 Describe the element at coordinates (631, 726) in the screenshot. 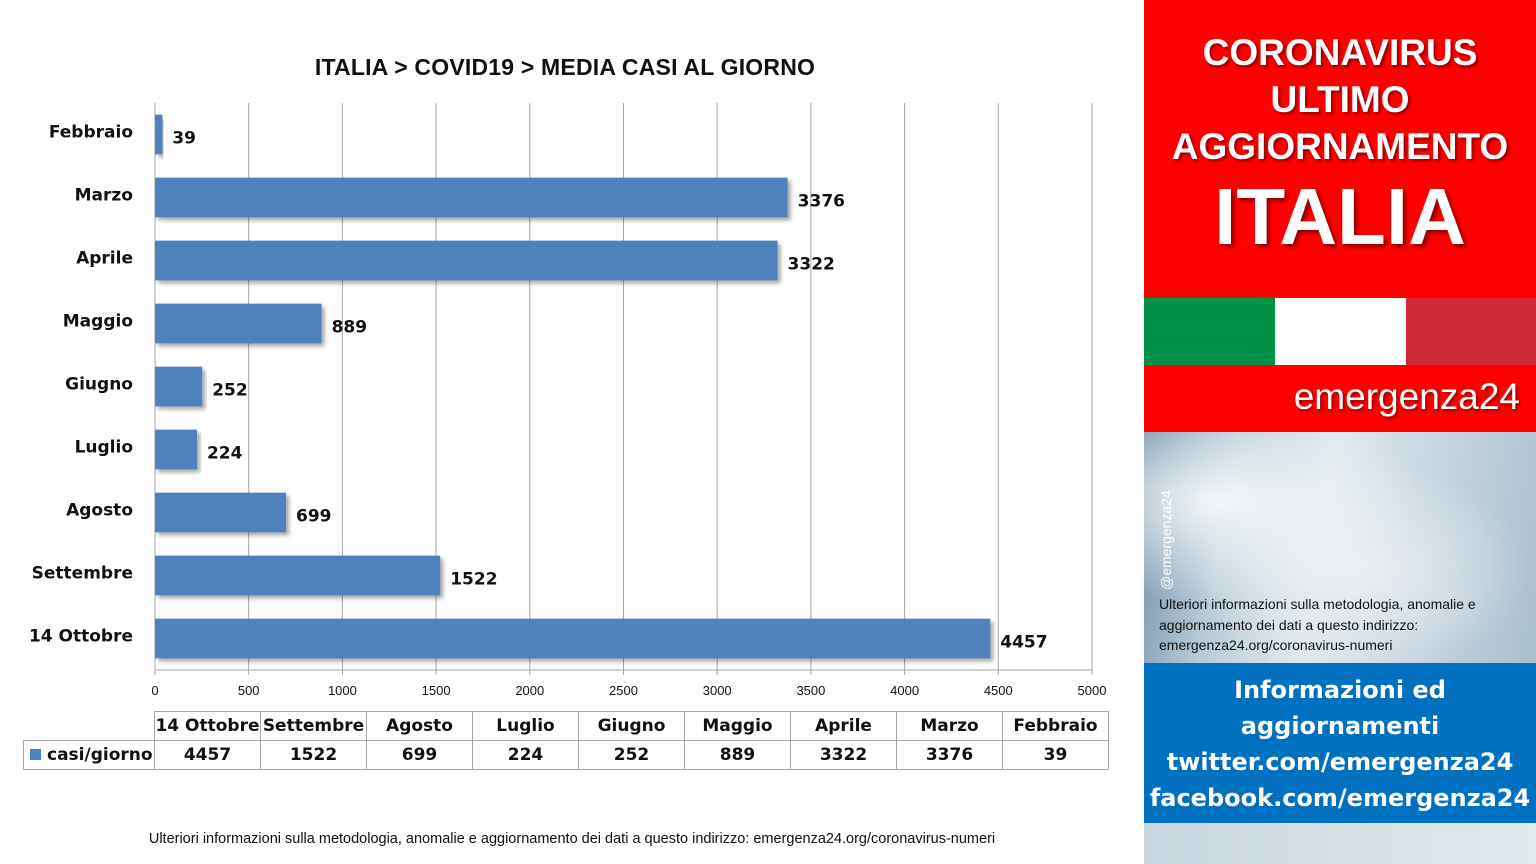

I see `data-table-header: Giugno` at that location.